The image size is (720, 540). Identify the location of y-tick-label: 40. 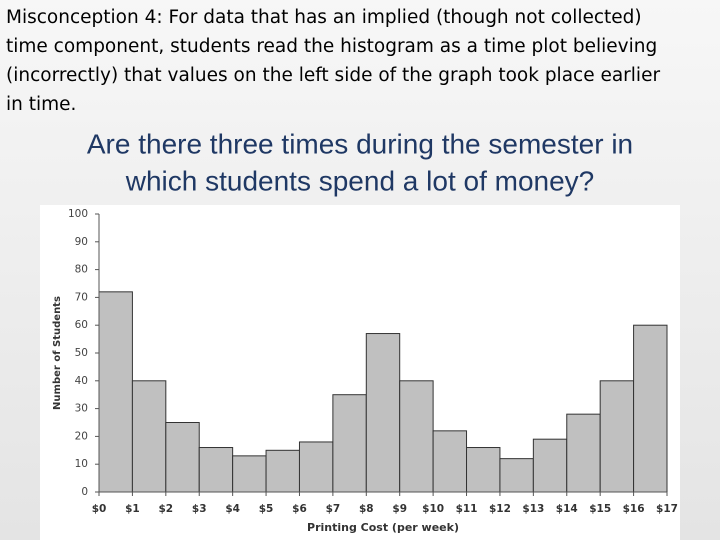
(81, 381).